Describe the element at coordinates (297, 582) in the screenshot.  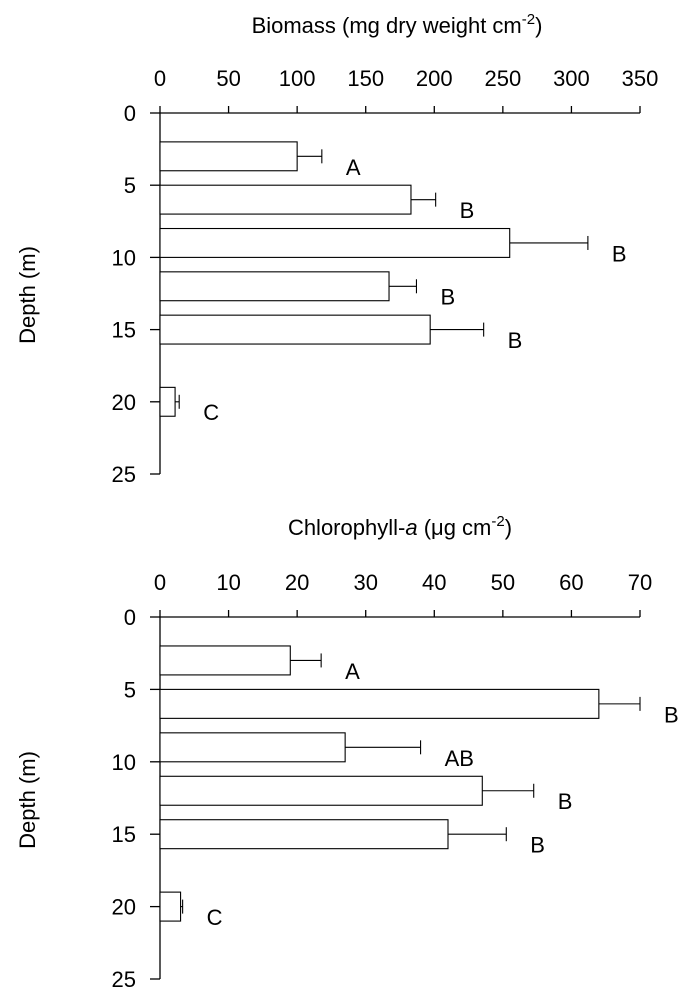
I see `chlorophyll-x-tick-label: 20` at that location.